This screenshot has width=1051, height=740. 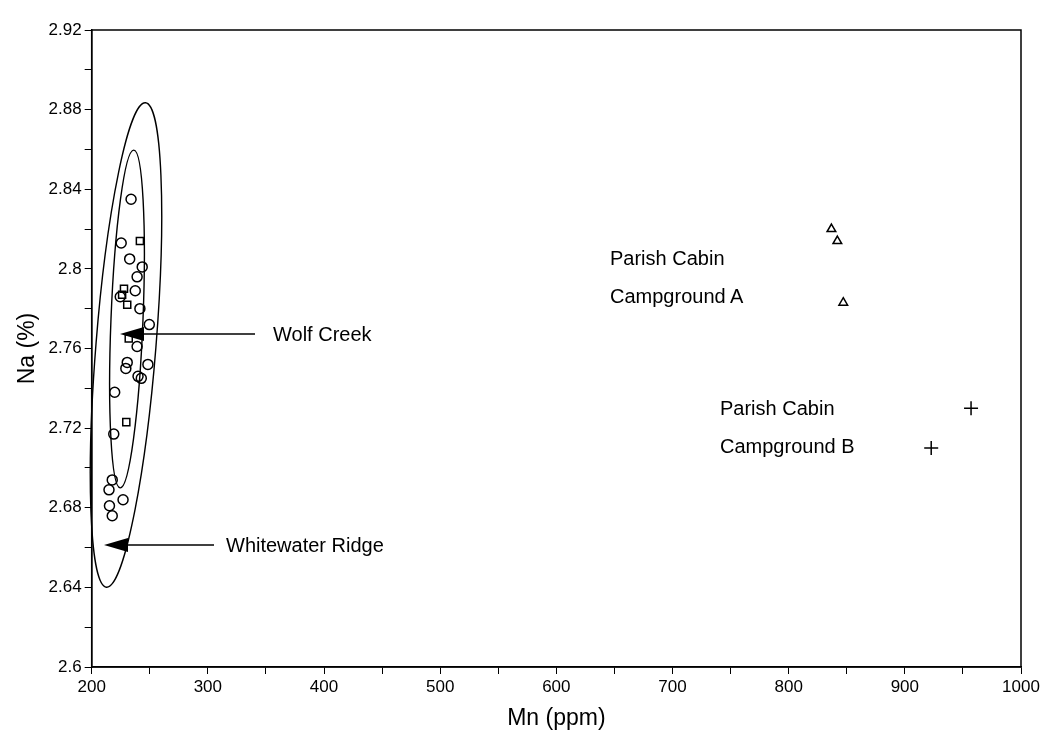 I want to click on x-tick-label: 300, so click(x=208, y=686).